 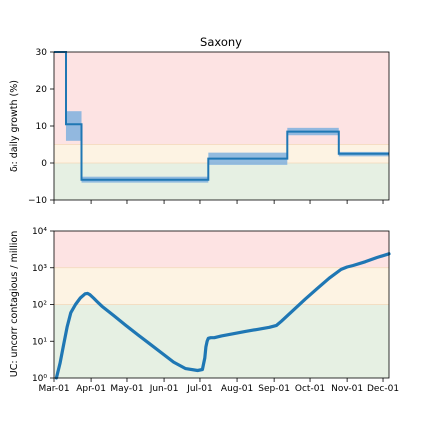 I want to click on x-tick-label: May-01, so click(x=126, y=389).